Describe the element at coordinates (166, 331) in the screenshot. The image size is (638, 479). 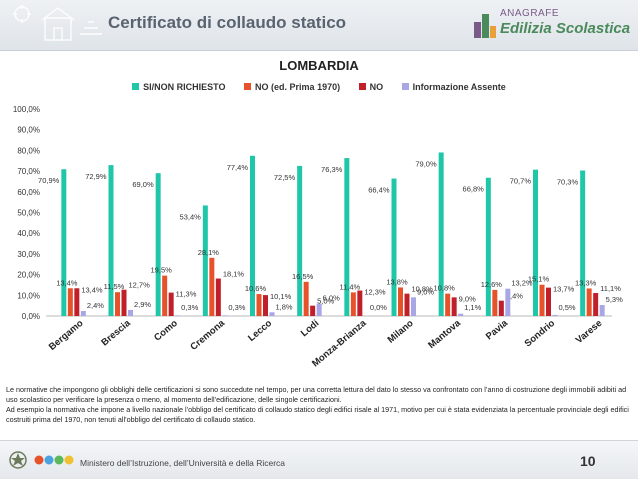
I see `x-tick-label: Como` at that location.